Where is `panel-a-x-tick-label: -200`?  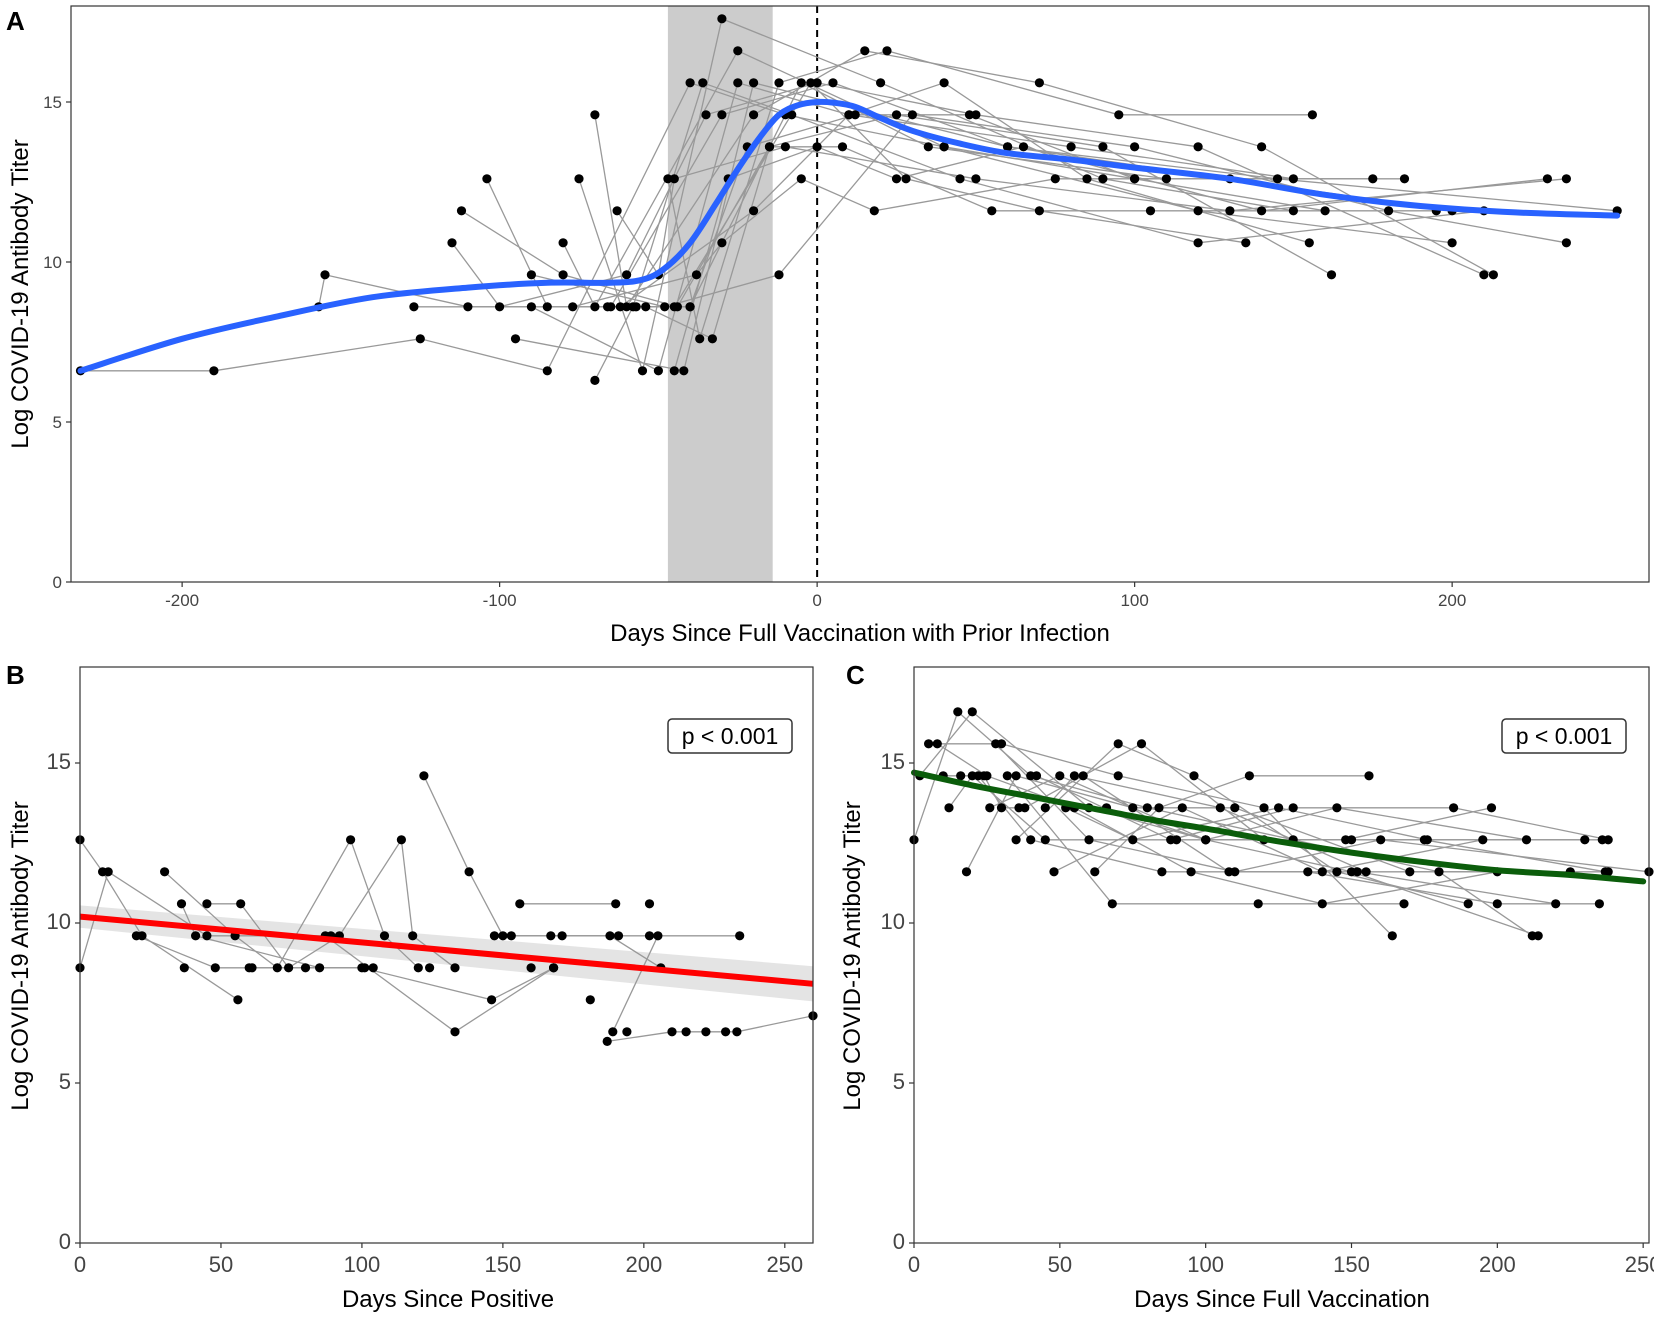
panel-a-x-tick-label: -200 is located at coordinates (182, 600).